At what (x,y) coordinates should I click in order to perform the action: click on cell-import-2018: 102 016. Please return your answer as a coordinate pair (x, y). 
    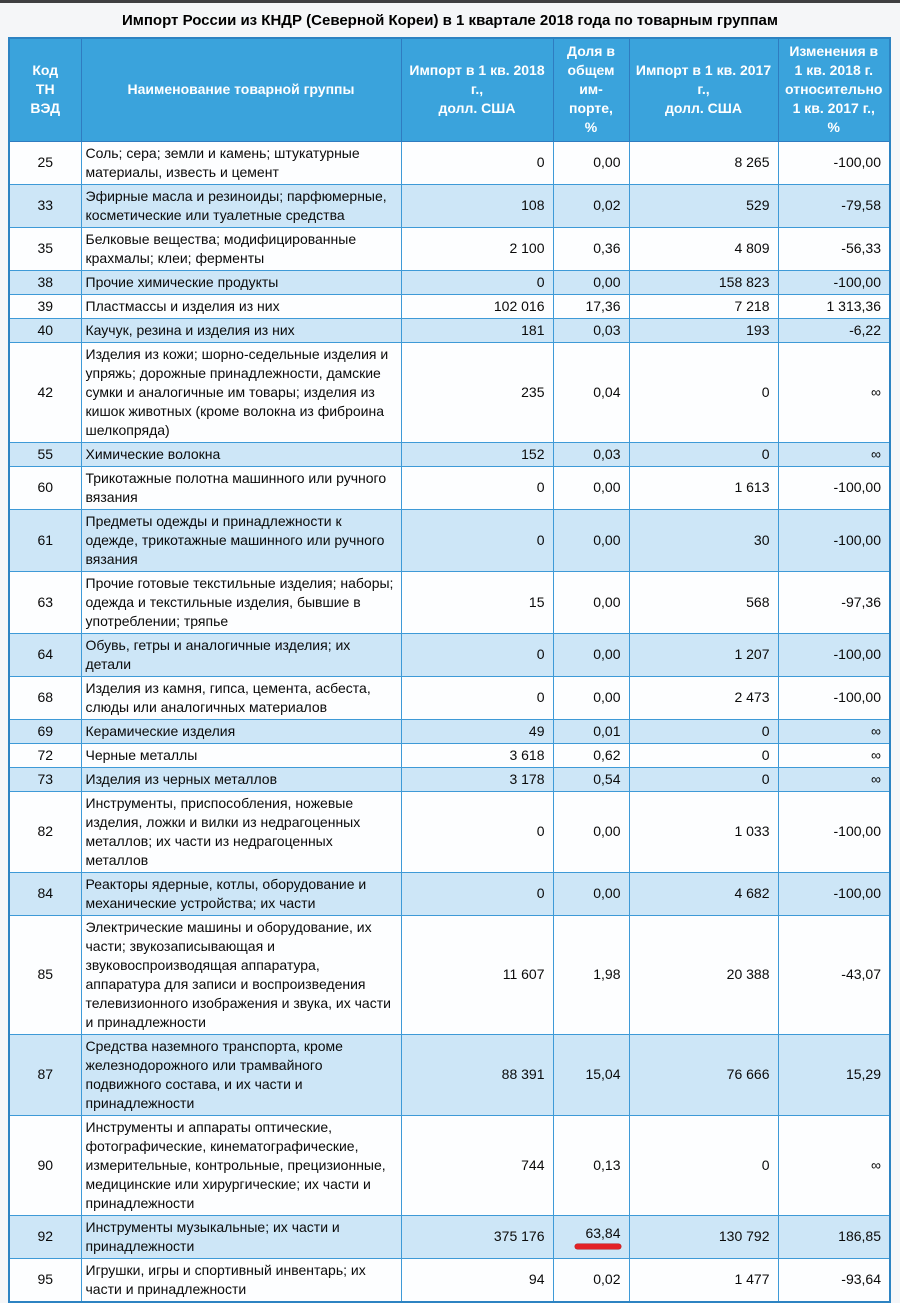
    Looking at the image, I should click on (477, 306).